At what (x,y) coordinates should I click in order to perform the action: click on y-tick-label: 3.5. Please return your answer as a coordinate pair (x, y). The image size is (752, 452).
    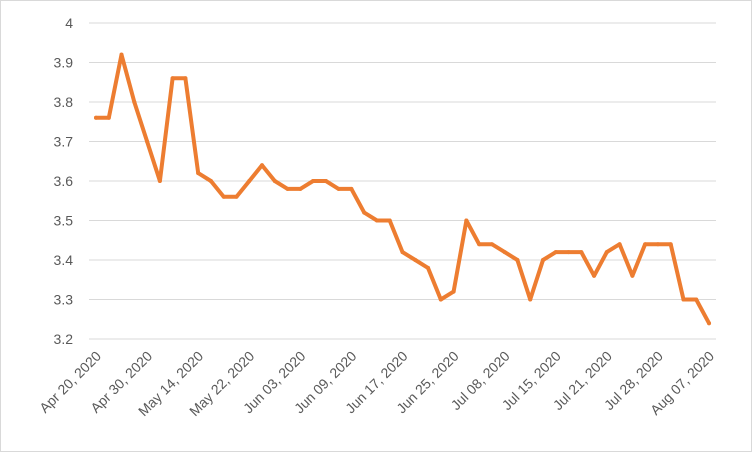
    Looking at the image, I should click on (64, 221).